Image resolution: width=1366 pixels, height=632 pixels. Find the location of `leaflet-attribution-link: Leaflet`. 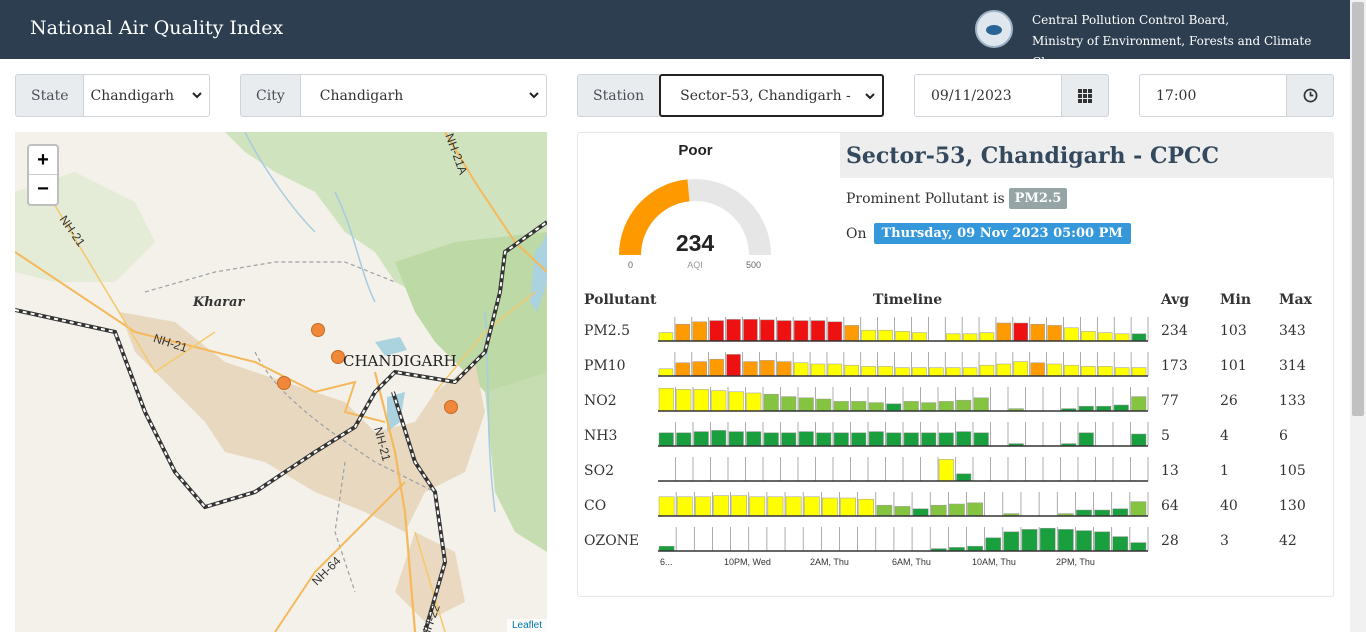

leaflet-attribution-link: Leaflet is located at coordinates (526, 625).